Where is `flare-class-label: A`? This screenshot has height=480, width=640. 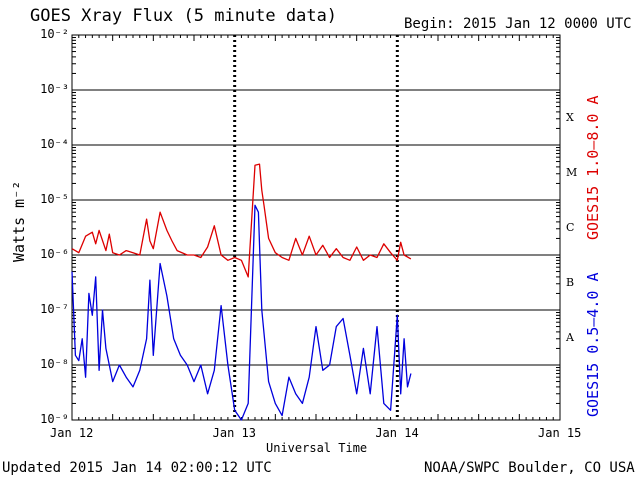
flare-class-label: A is located at coordinates (570, 337).